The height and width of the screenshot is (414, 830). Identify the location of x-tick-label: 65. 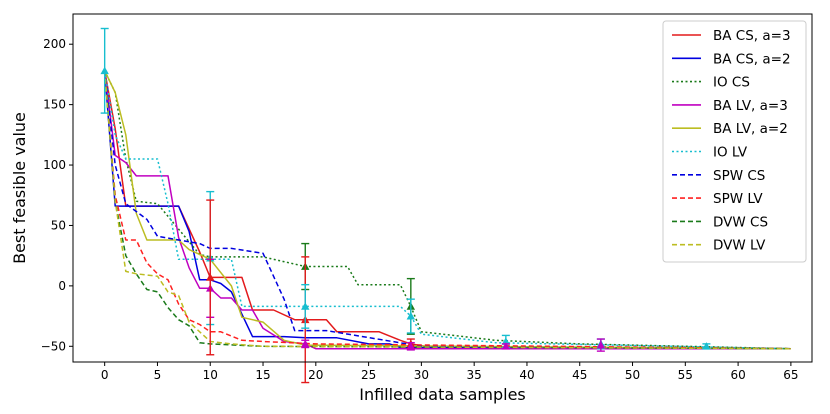
(790, 375).